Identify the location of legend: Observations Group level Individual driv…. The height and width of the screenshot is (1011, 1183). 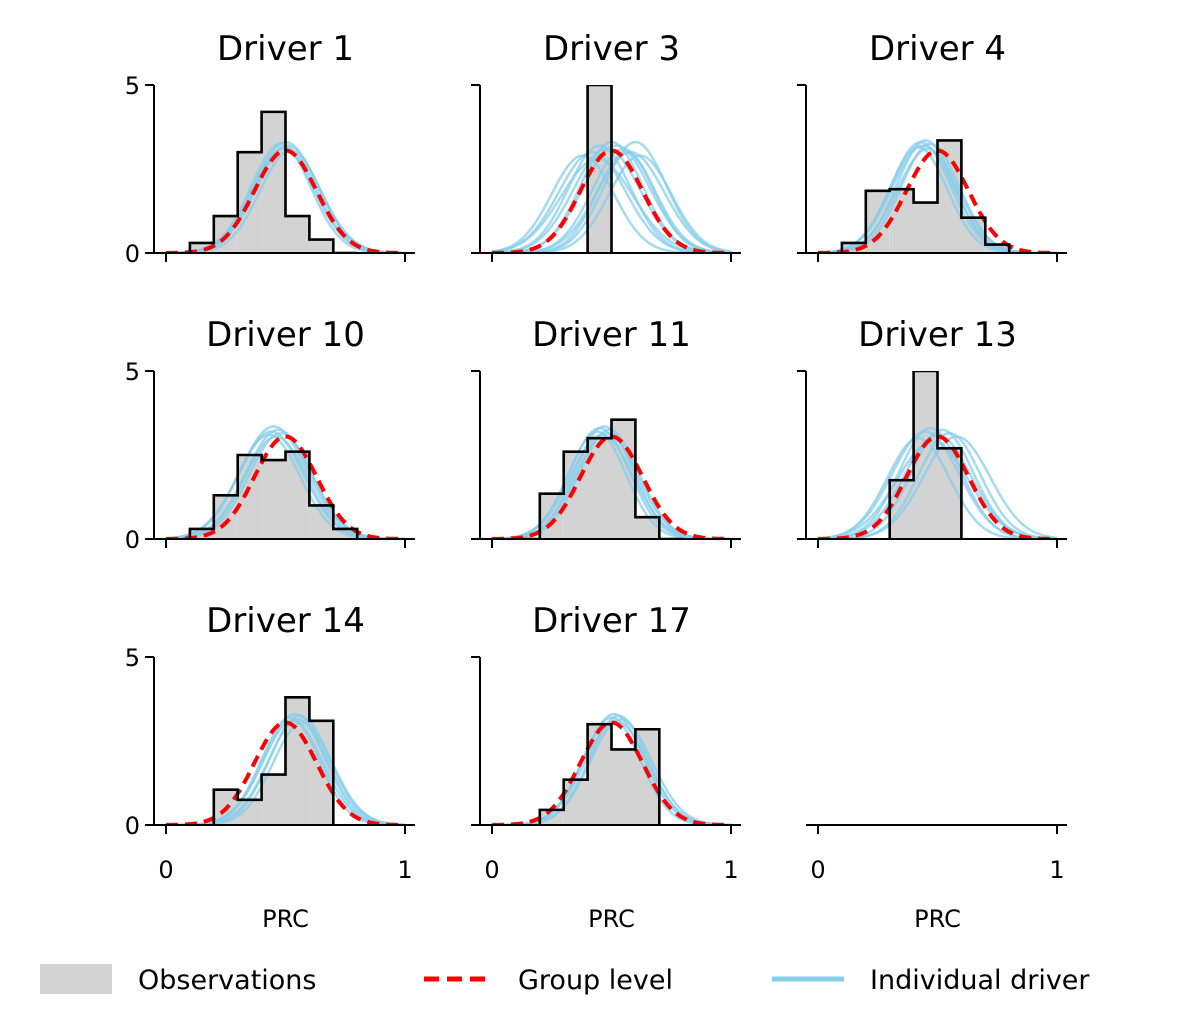
(565, 980).